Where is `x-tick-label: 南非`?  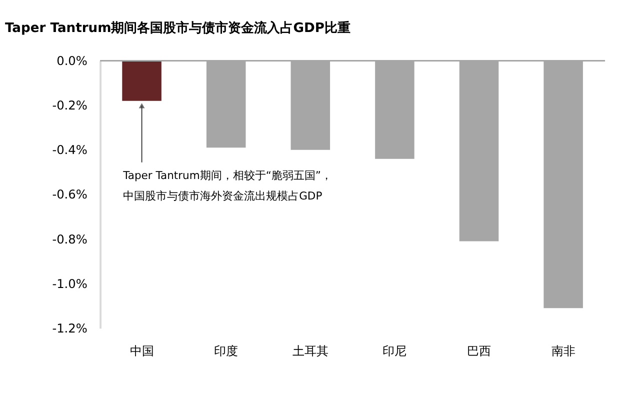
x-tick-label: 南非 is located at coordinates (563, 351).